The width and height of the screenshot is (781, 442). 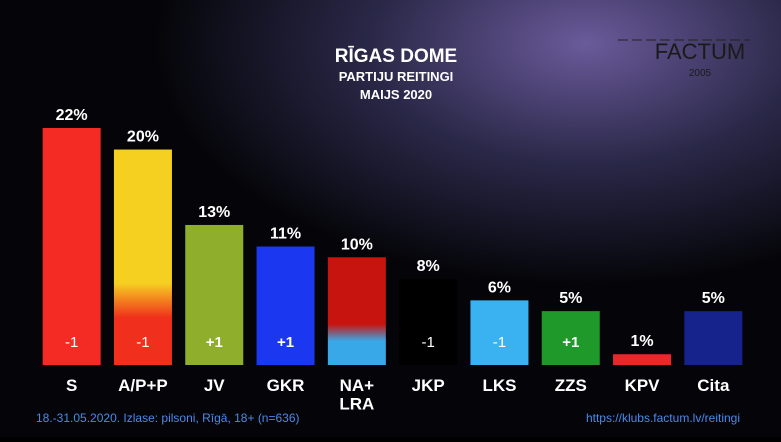 What do you see at coordinates (396, 94) in the screenshot?
I see `chart-period: MAIJS 2020` at bounding box center [396, 94].